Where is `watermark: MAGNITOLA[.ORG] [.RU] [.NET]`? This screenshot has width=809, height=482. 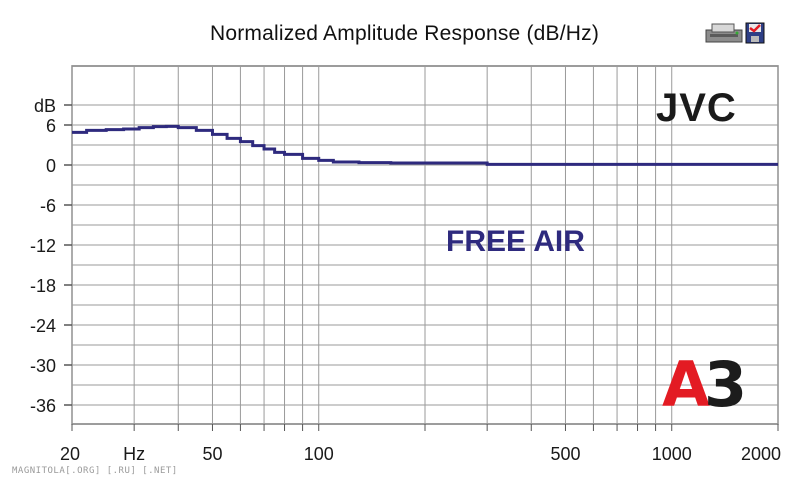
watermark: MAGNITOLA[.ORG] [.RU] [.NET] is located at coordinates (95, 471).